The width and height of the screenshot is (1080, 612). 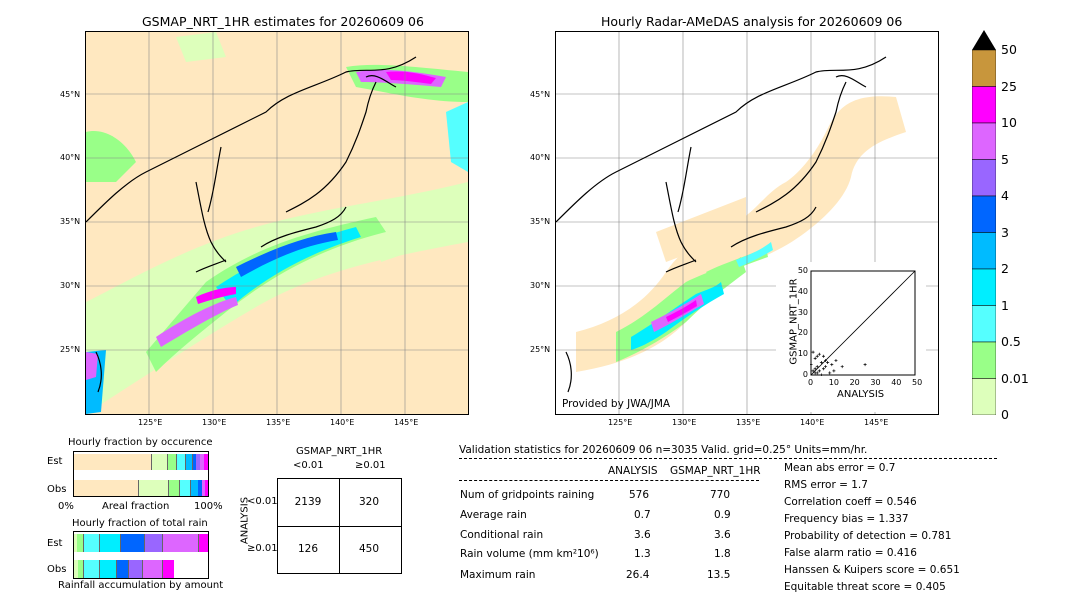 I want to click on colorbar-label: 3, so click(x=1005, y=232).